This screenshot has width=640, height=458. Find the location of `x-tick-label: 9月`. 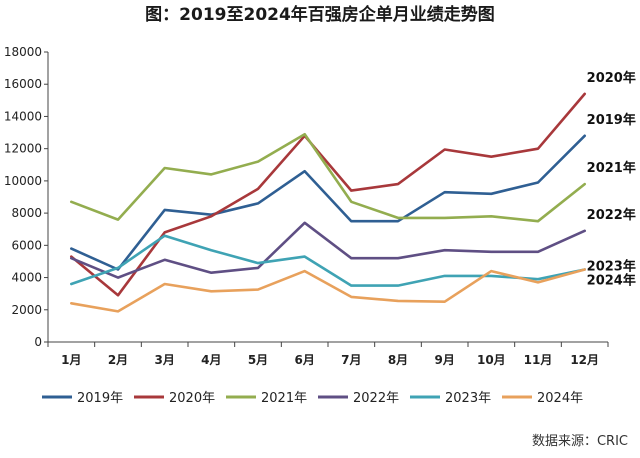

x-tick-label: 9月 is located at coordinates (444, 360).